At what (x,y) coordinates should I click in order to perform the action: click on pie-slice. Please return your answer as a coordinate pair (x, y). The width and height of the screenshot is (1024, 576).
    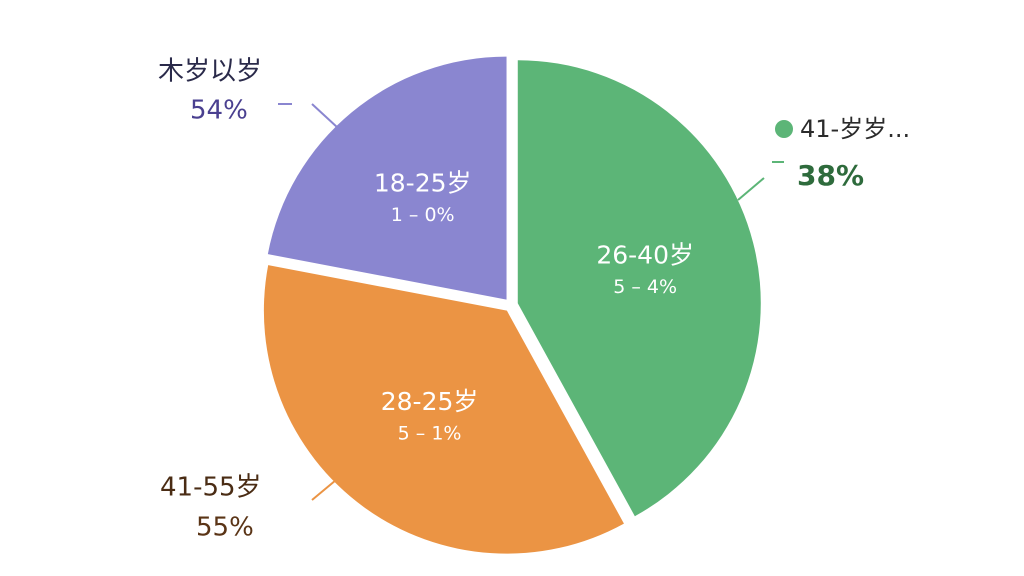
    Looking at the image, I should click on (387, 178).